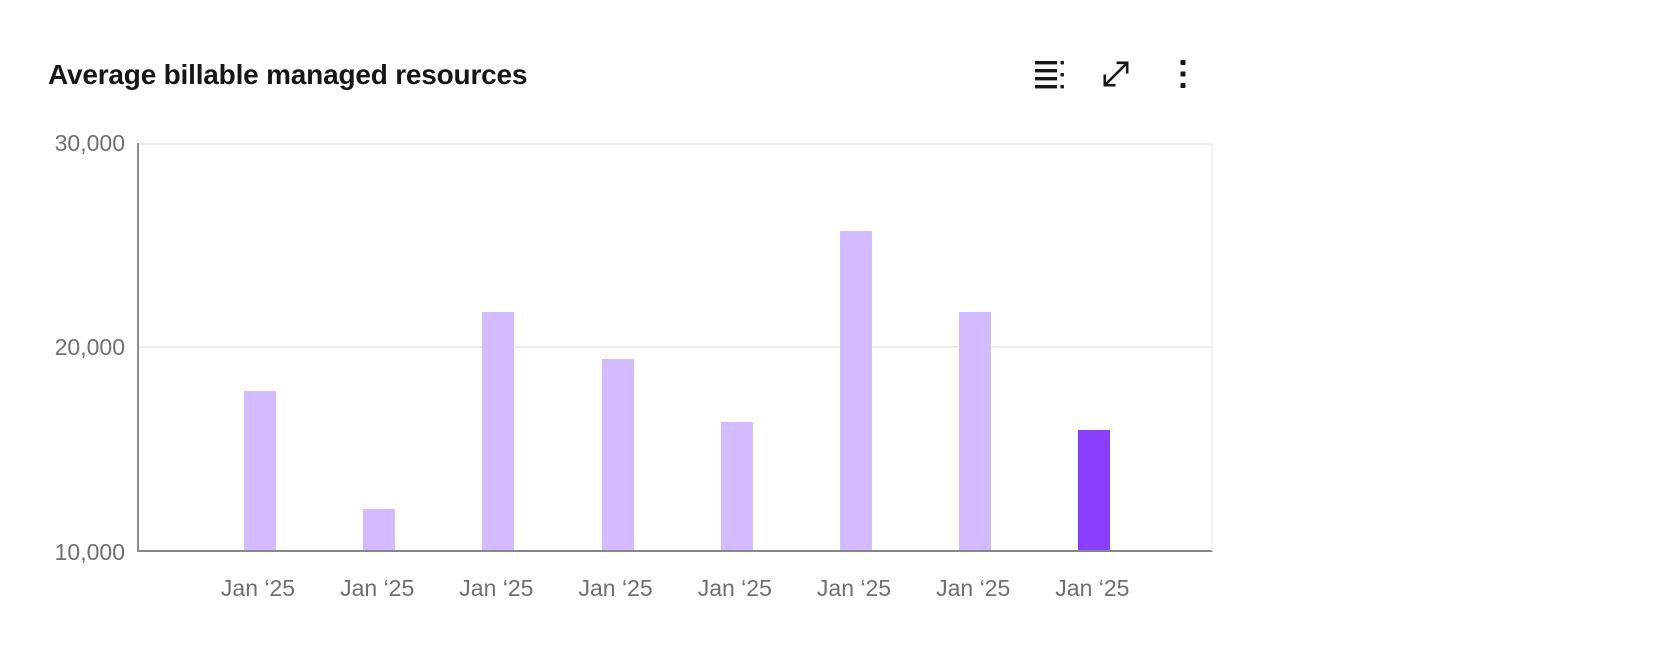 The width and height of the screenshot is (1672, 648). Describe the element at coordinates (89, 551) in the screenshot. I see `y-axis-label: 10,000` at that location.